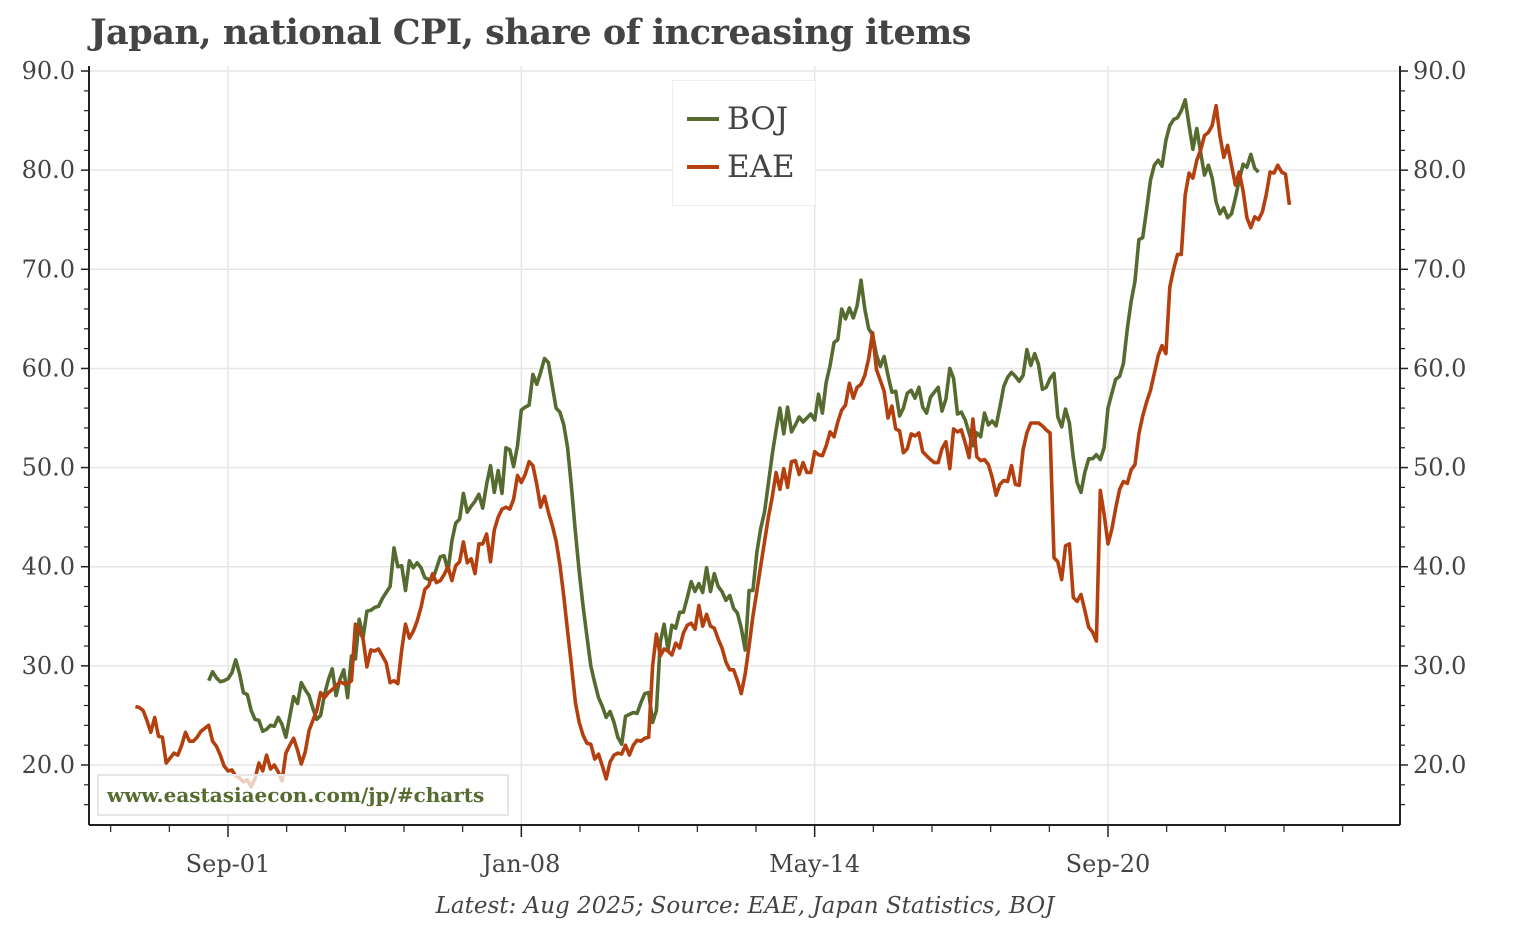  What do you see at coordinates (303, 795) in the screenshot?
I see `watermark-link: www.eastasiaecon.com/jp/#charts` at bounding box center [303, 795].